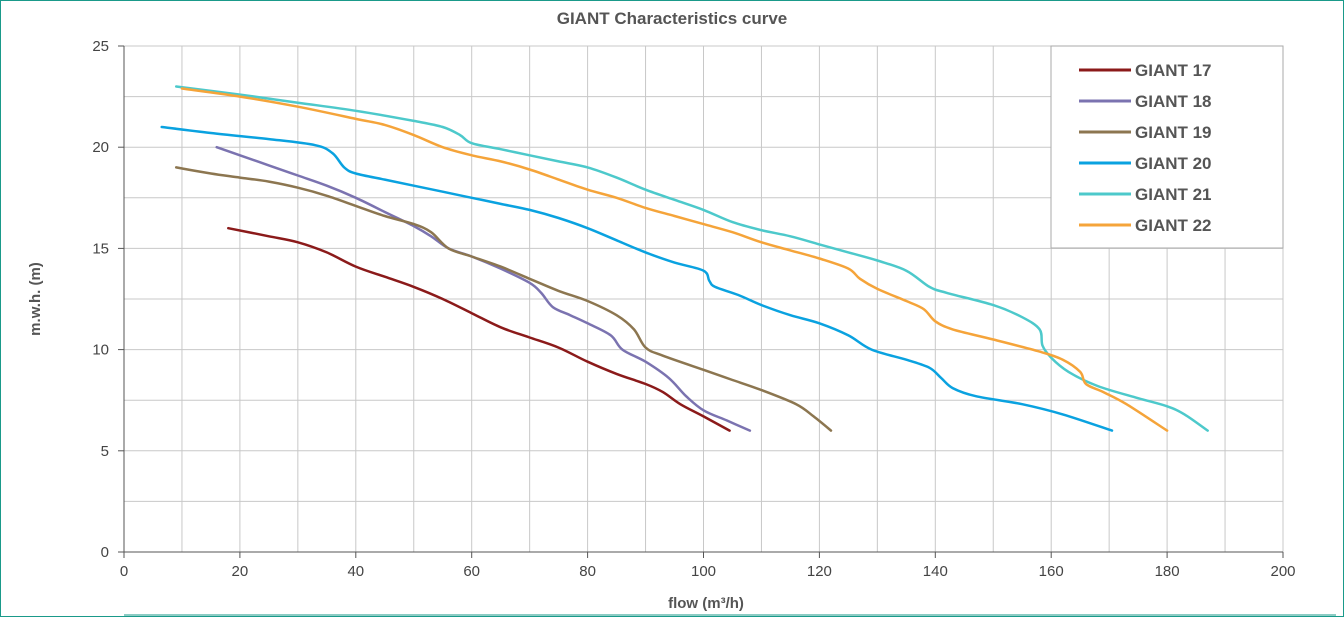 This screenshot has width=1344, height=617. What do you see at coordinates (1167, 571) in the screenshot?
I see `x-tick-label: 180` at bounding box center [1167, 571].